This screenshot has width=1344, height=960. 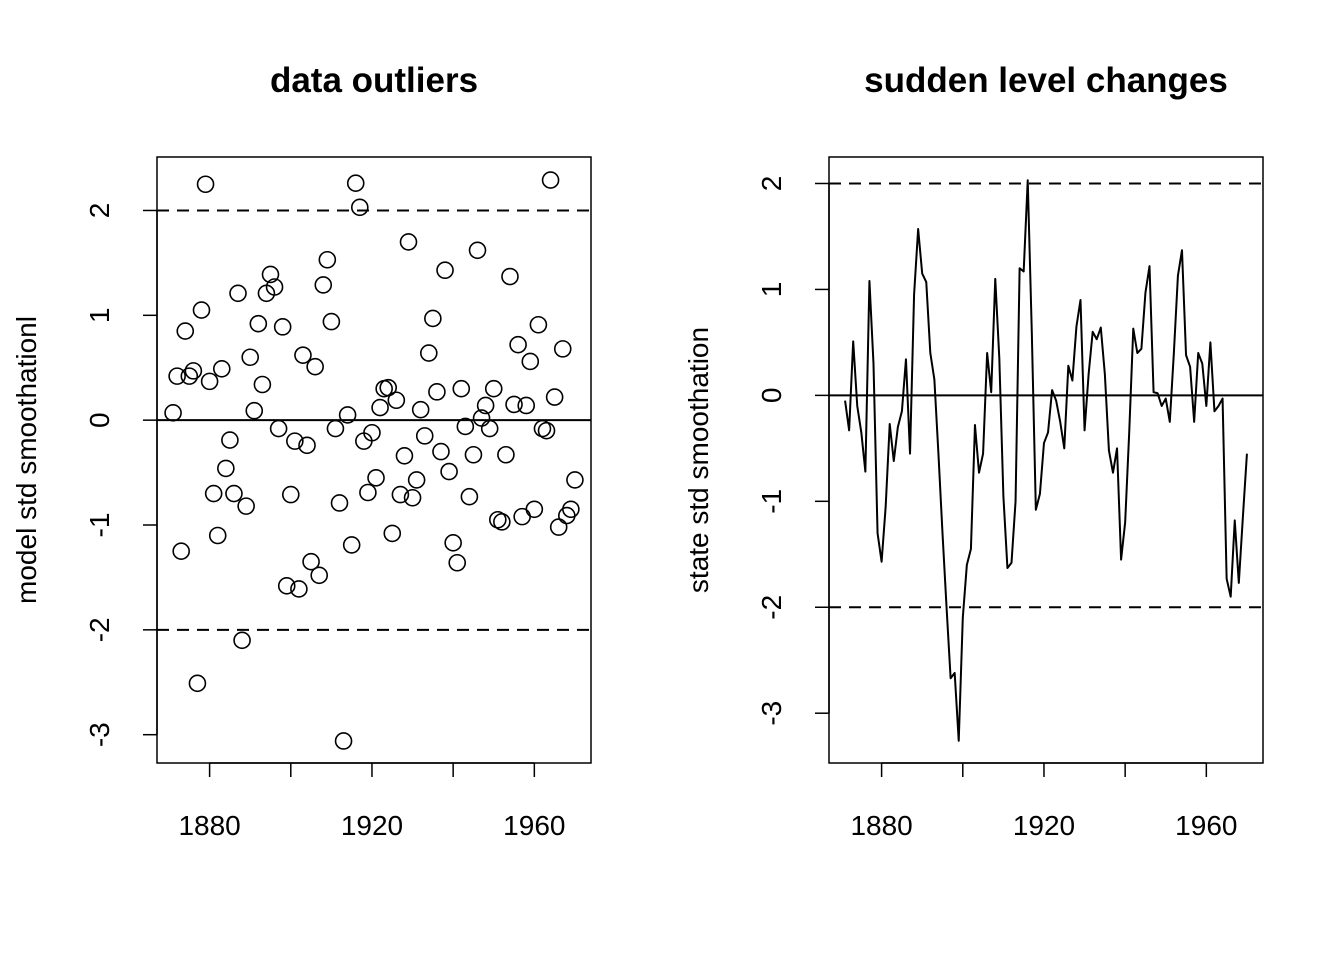 I want to click on y-axis-title: model std smoothationl, so click(x=26, y=460).